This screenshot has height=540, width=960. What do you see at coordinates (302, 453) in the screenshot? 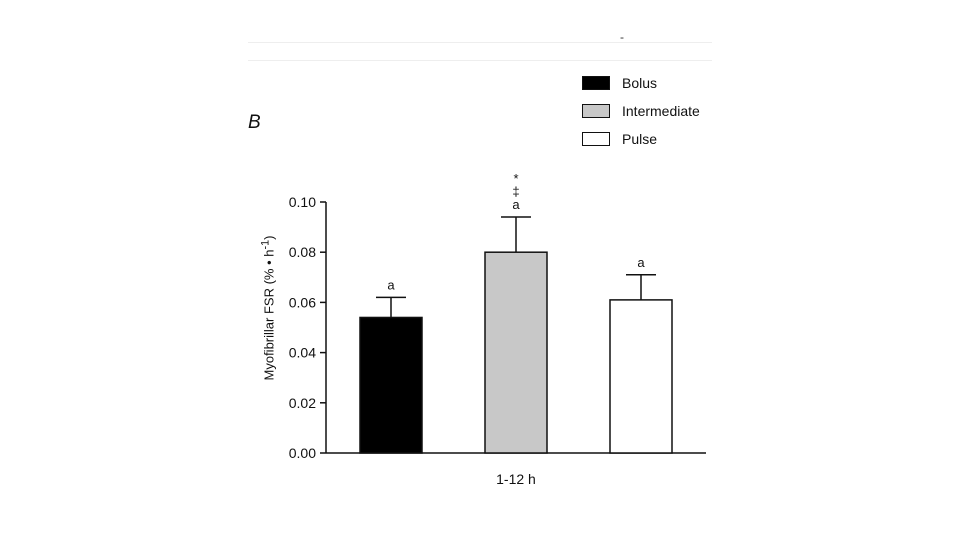
I see `y-tick-label: 0.00` at bounding box center [302, 453].